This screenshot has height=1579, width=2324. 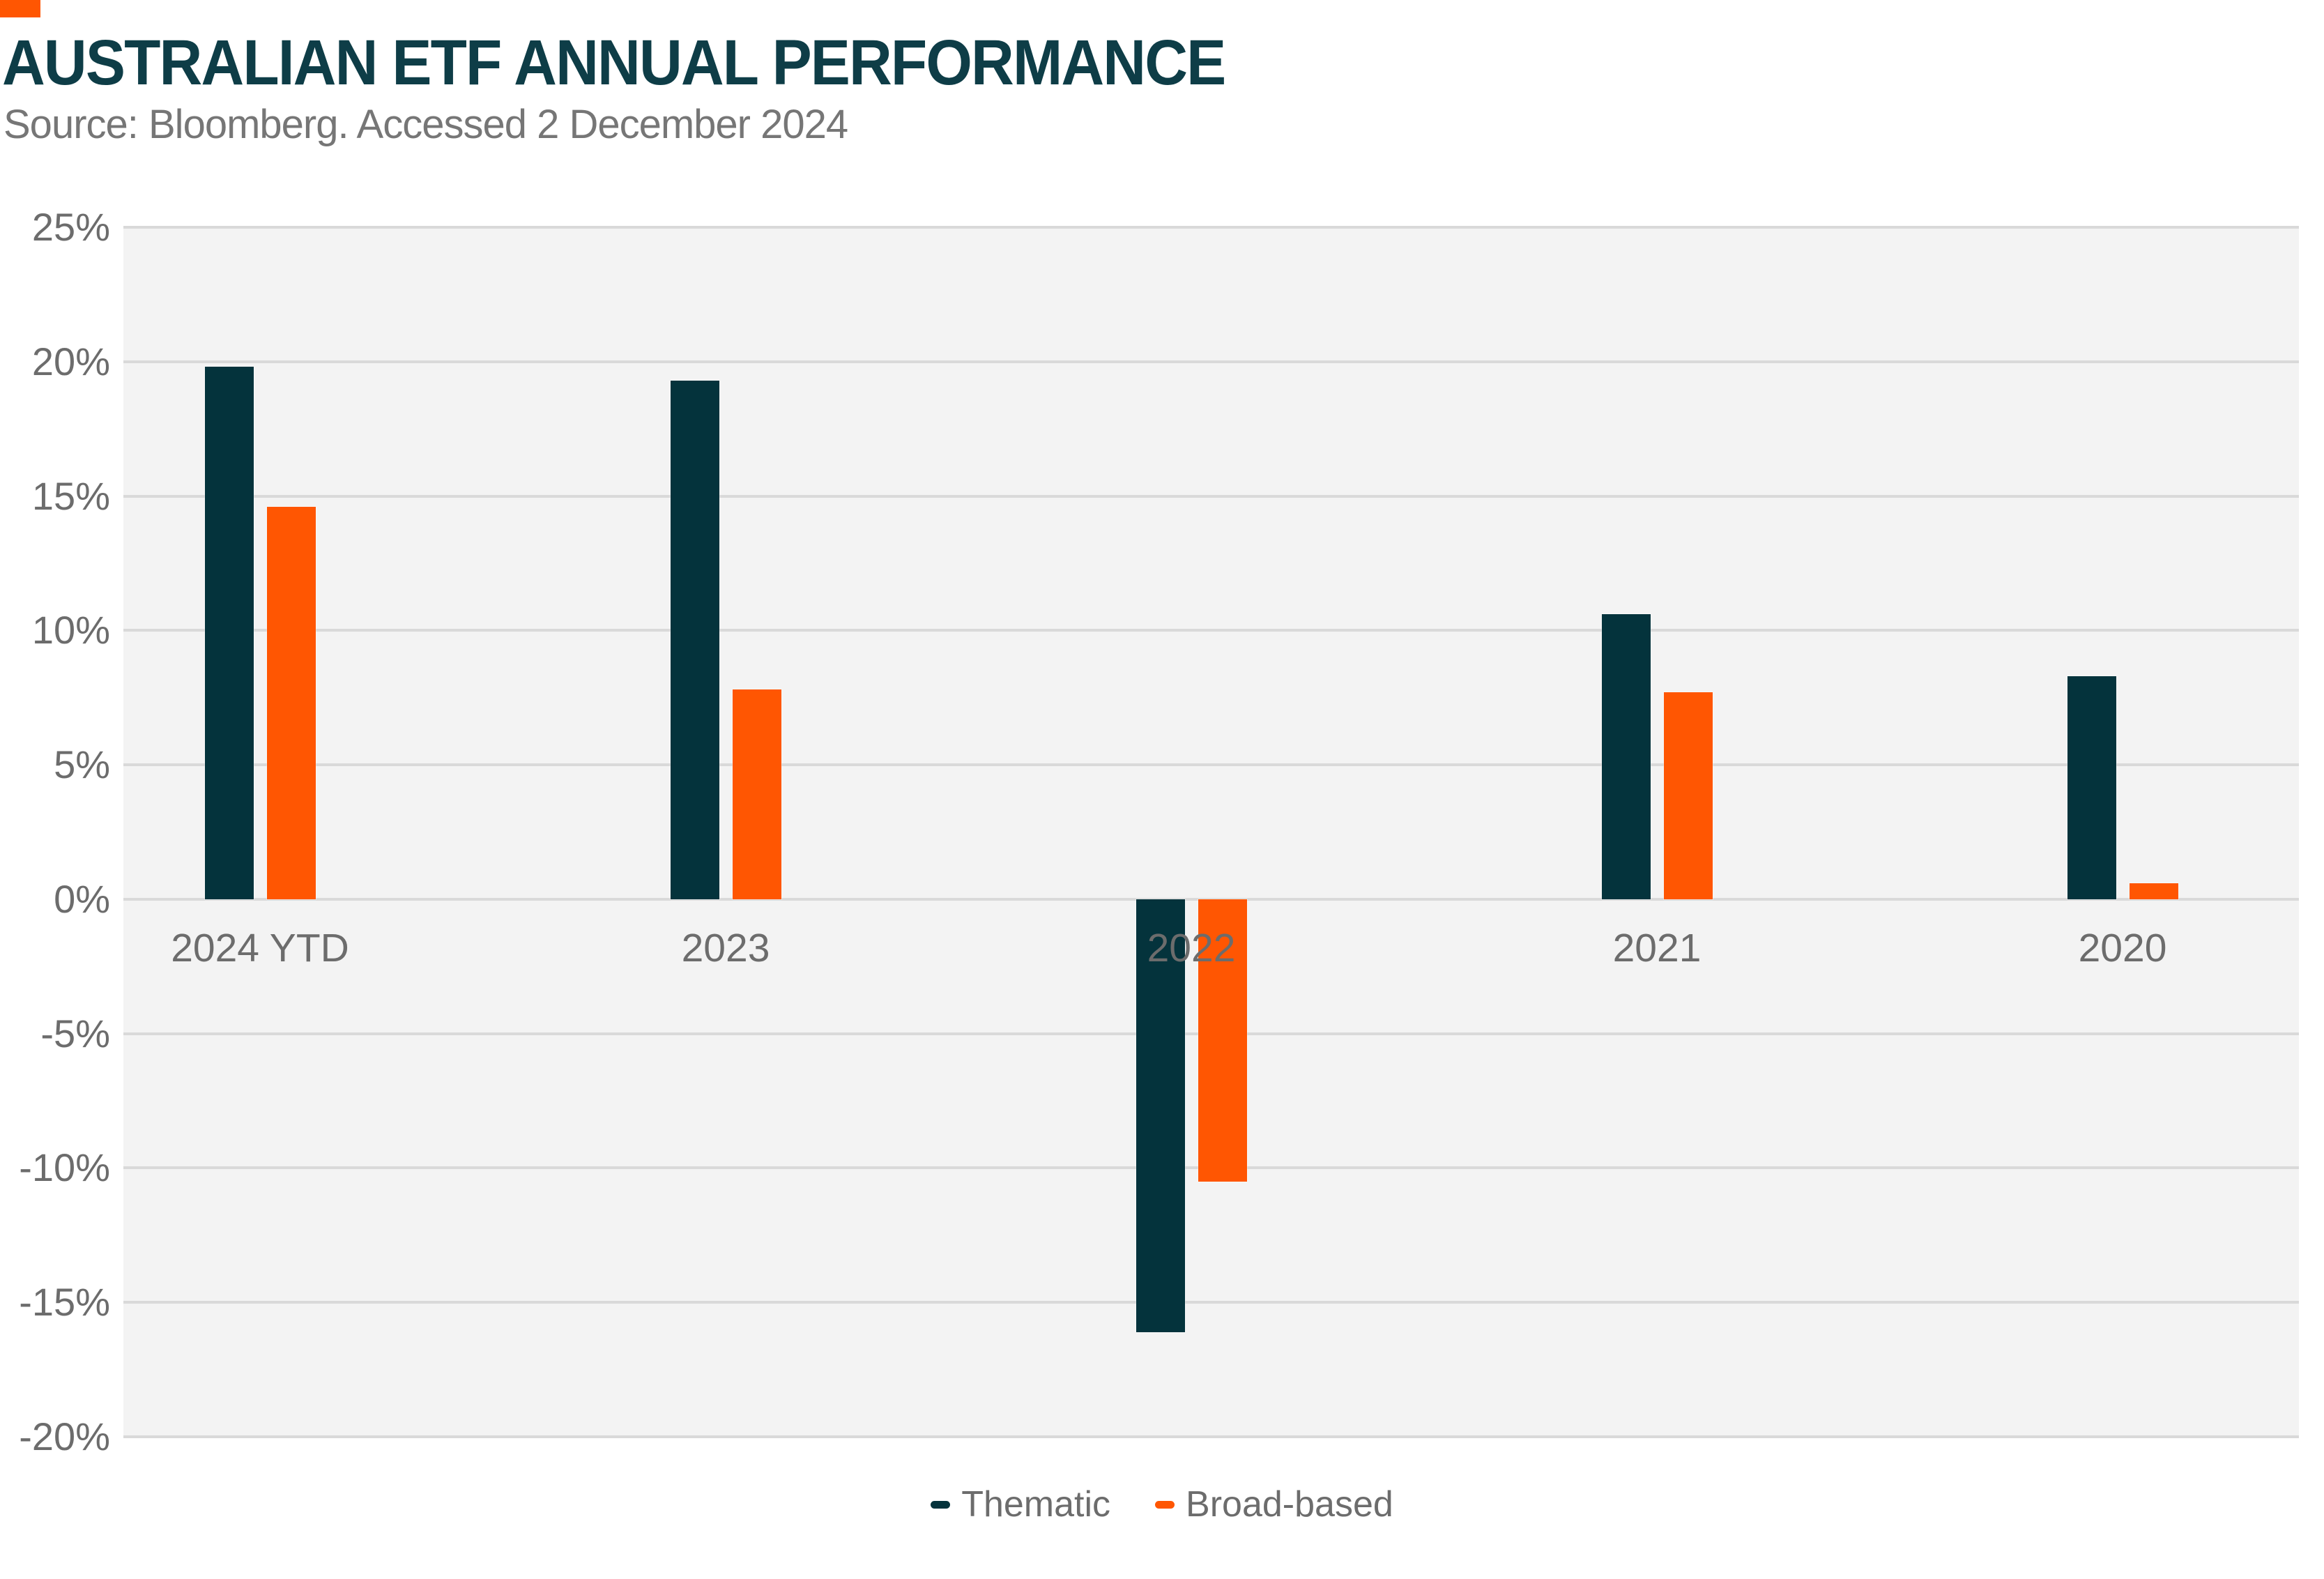 What do you see at coordinates (1211, 496) in the screenshot?
I see `gridline-15%` at bounding box center [1211, 496].